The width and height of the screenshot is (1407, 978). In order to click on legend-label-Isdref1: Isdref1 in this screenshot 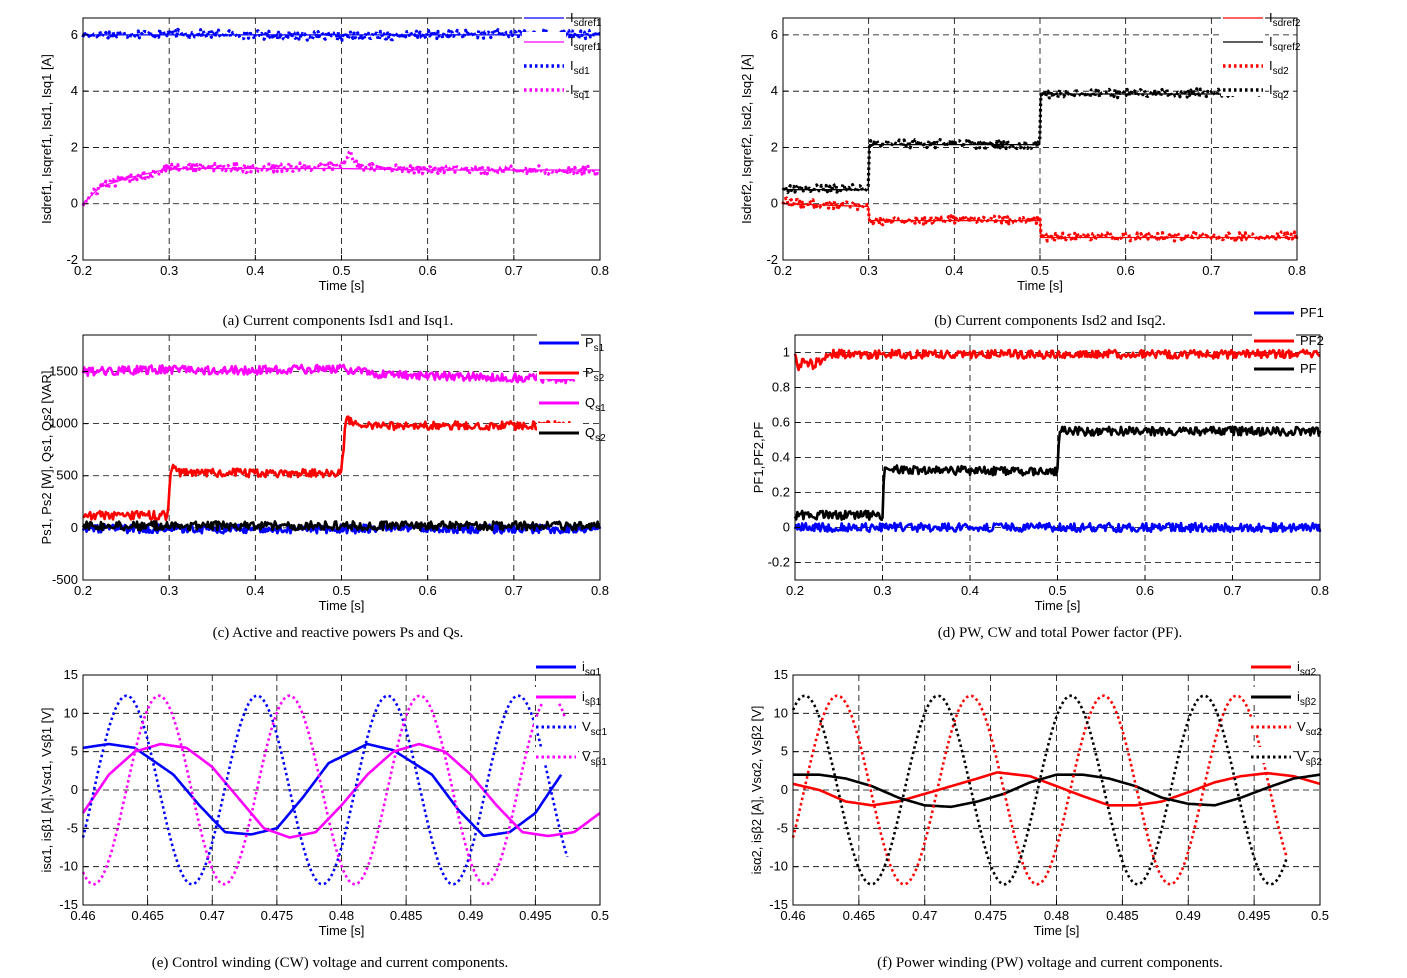, I will do `click(586, 19)`.